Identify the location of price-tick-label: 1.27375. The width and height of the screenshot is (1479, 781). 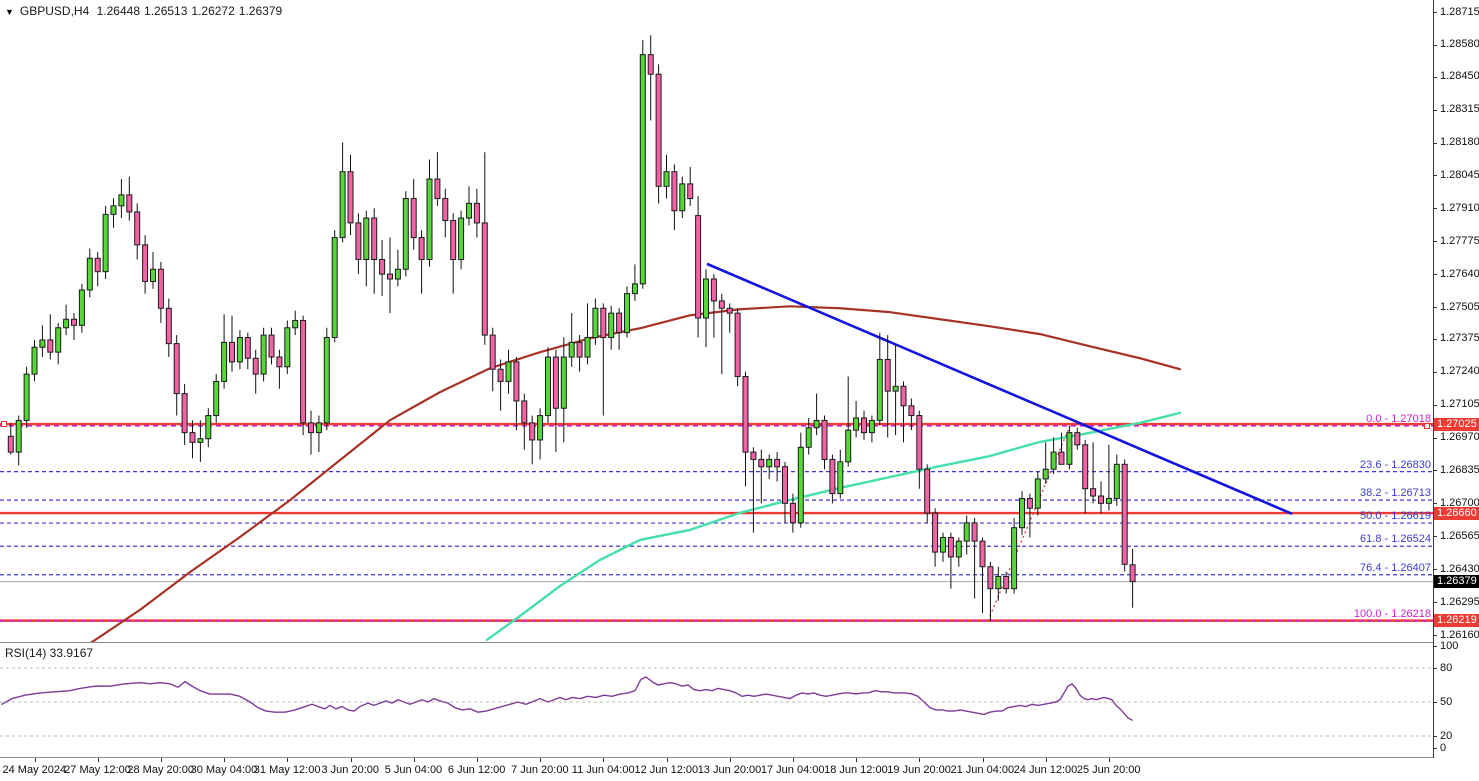
(1459, 338).